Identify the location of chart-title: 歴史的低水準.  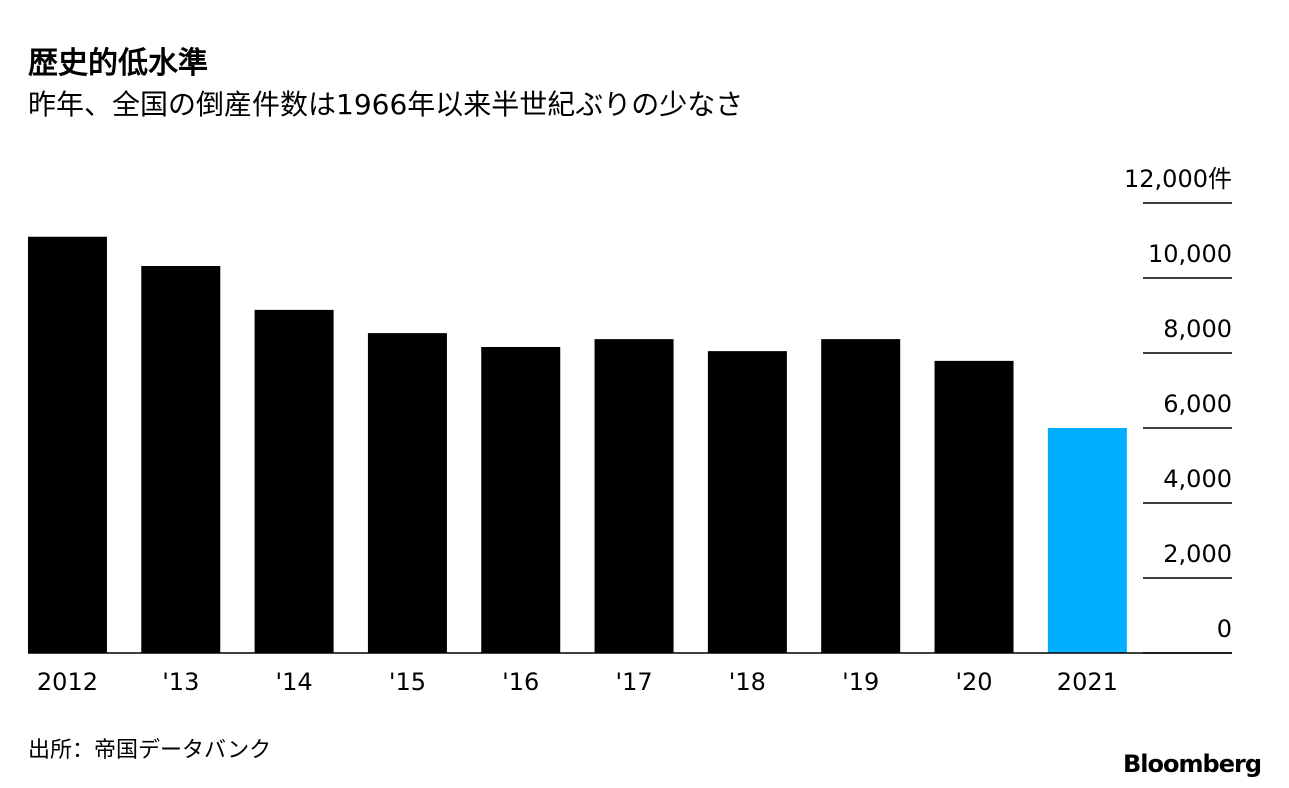
(118, 63).